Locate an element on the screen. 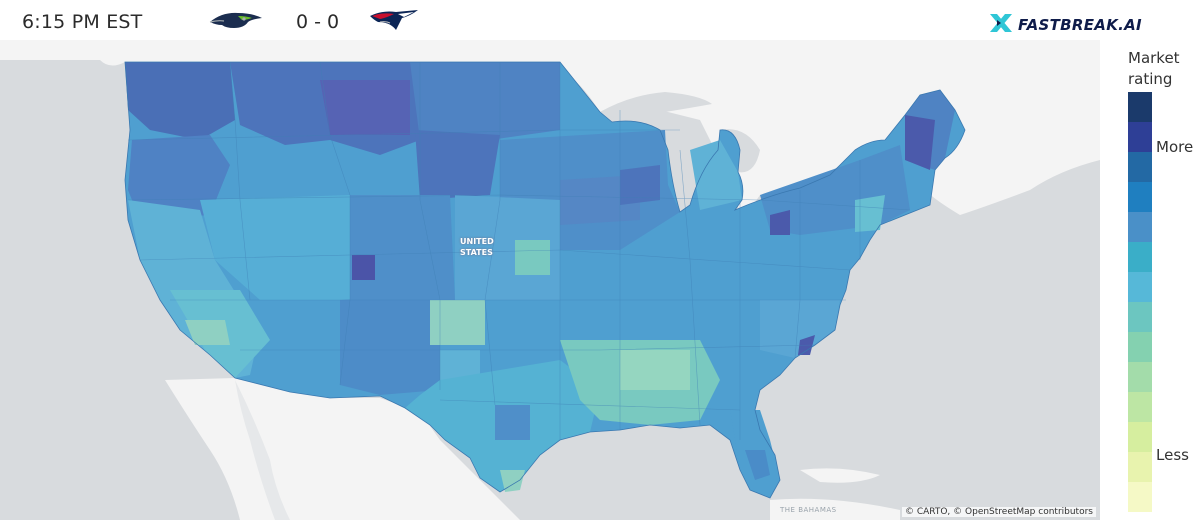 Image resolution: width=1200 pixels, height=520 pixels. header-bar: 6:15 PM EST 0 - 0 FASTBREAK.AI is located at coordinates (600, 20).